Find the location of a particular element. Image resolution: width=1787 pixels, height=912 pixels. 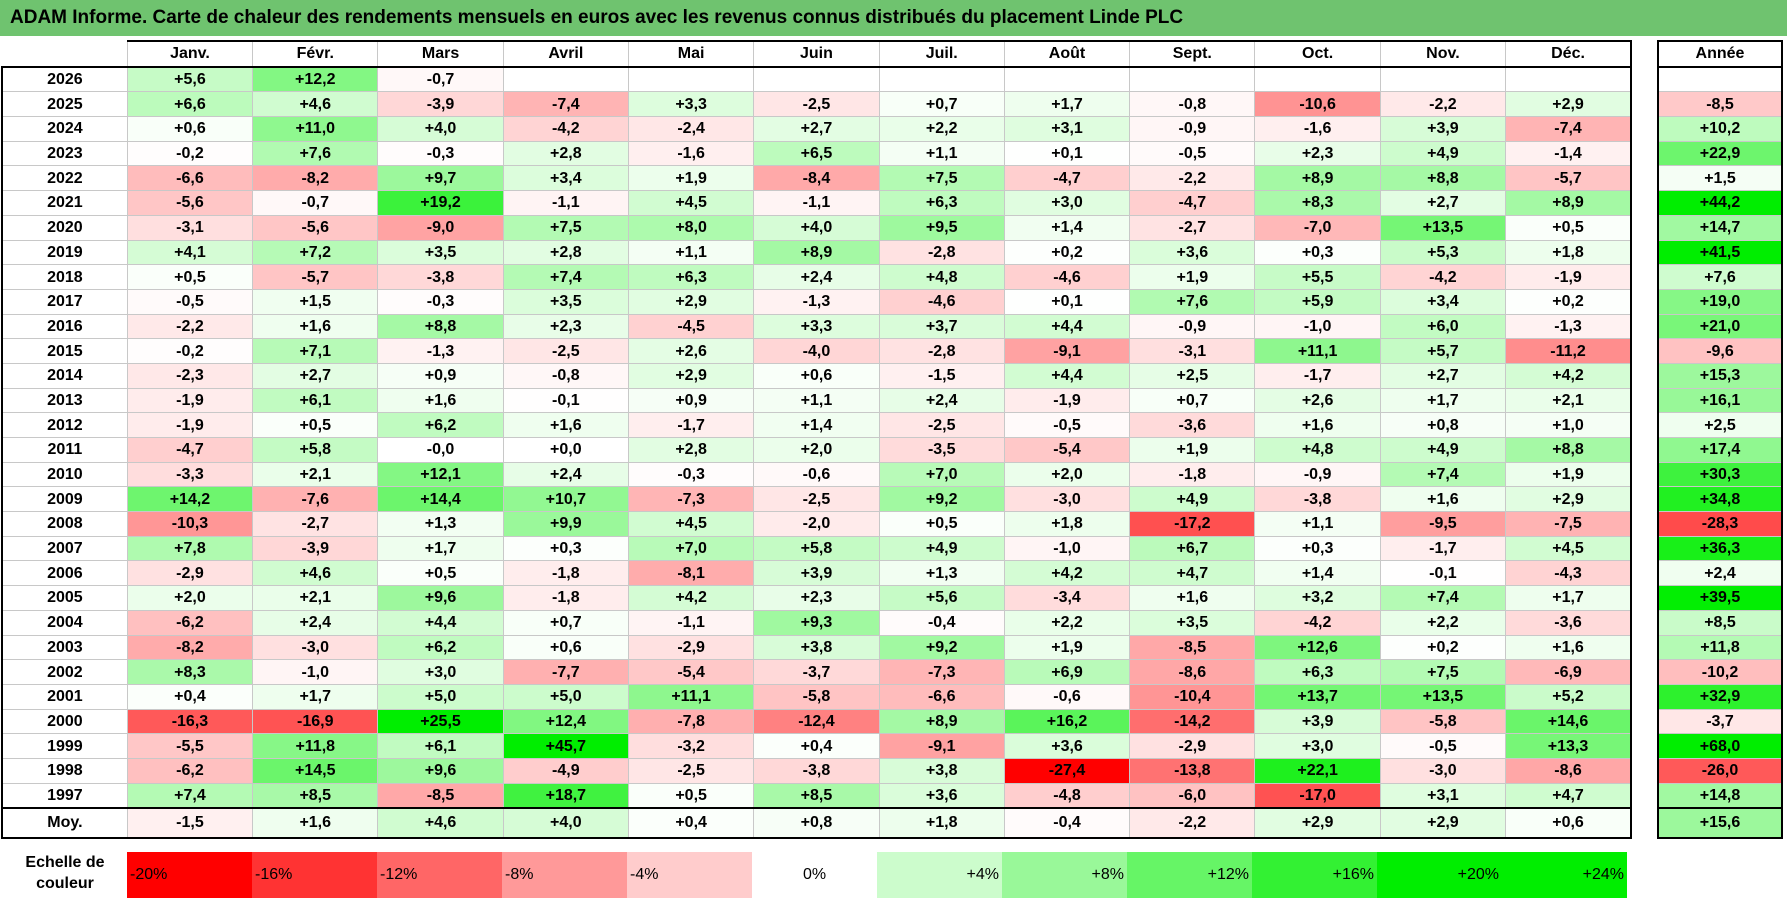

heatmap-cell: +13,7 is located at coordinates (1317, 696).